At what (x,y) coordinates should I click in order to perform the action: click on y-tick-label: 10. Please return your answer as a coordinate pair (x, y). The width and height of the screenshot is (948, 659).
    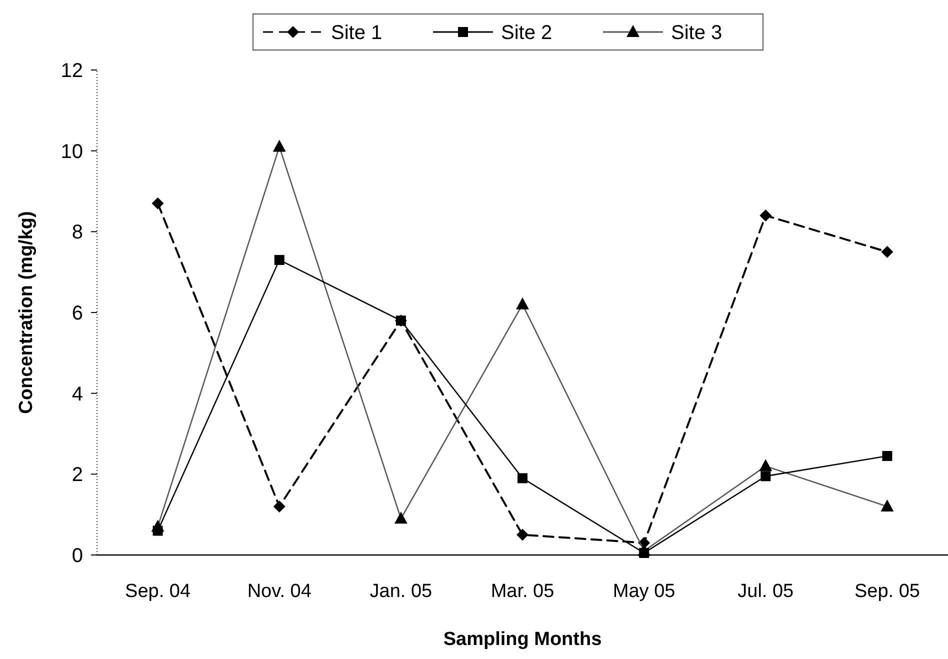
    Looking at the image, I should click on (71, 151).